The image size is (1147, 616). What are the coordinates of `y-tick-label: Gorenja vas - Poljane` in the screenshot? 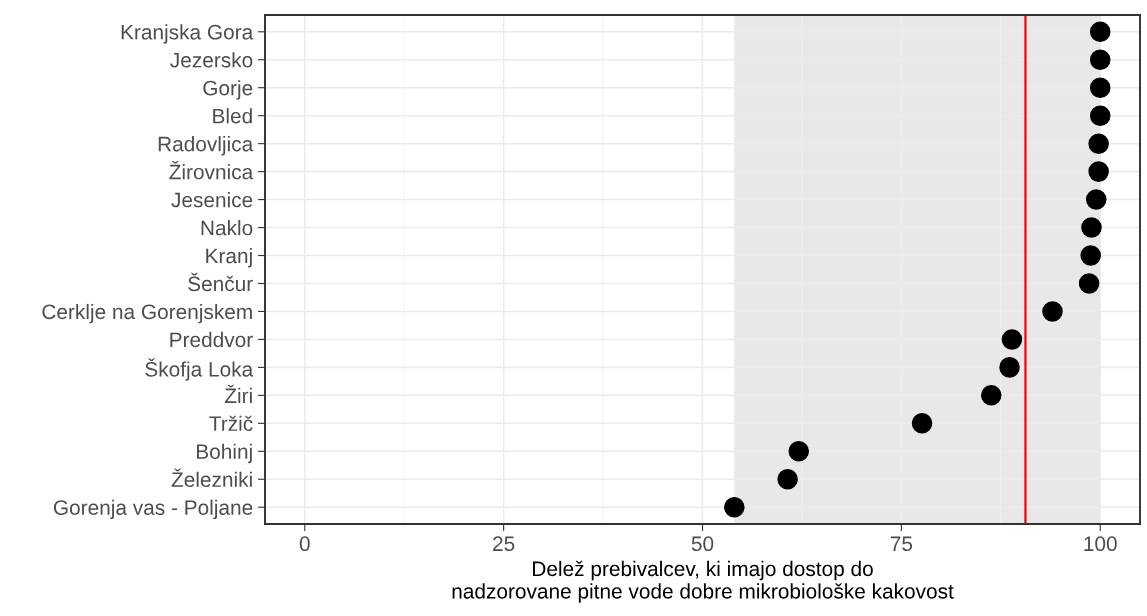 It's located at (153, 509).